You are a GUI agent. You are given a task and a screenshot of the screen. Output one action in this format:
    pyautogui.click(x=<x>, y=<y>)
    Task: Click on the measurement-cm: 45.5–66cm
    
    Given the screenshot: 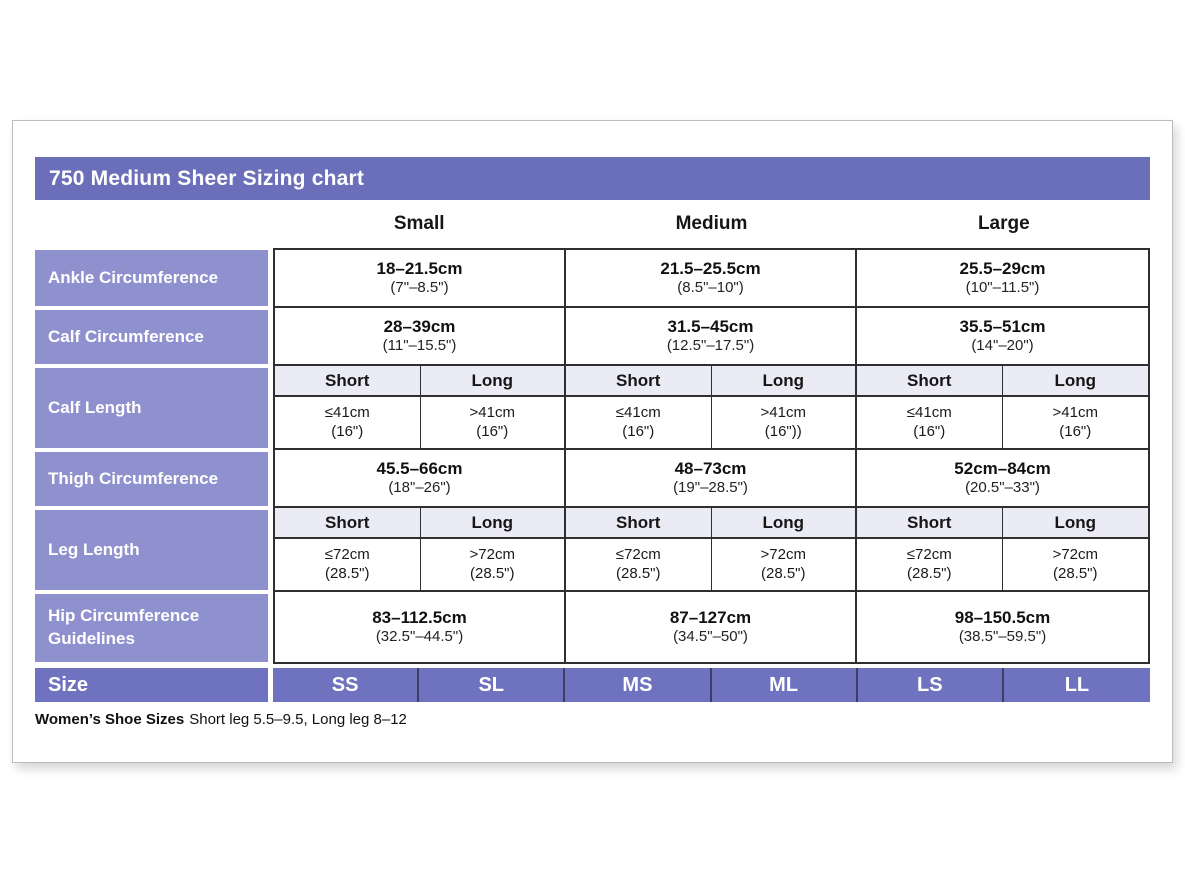 What is the action you would take?
    pyautogui.click(x=419, y=468)
    